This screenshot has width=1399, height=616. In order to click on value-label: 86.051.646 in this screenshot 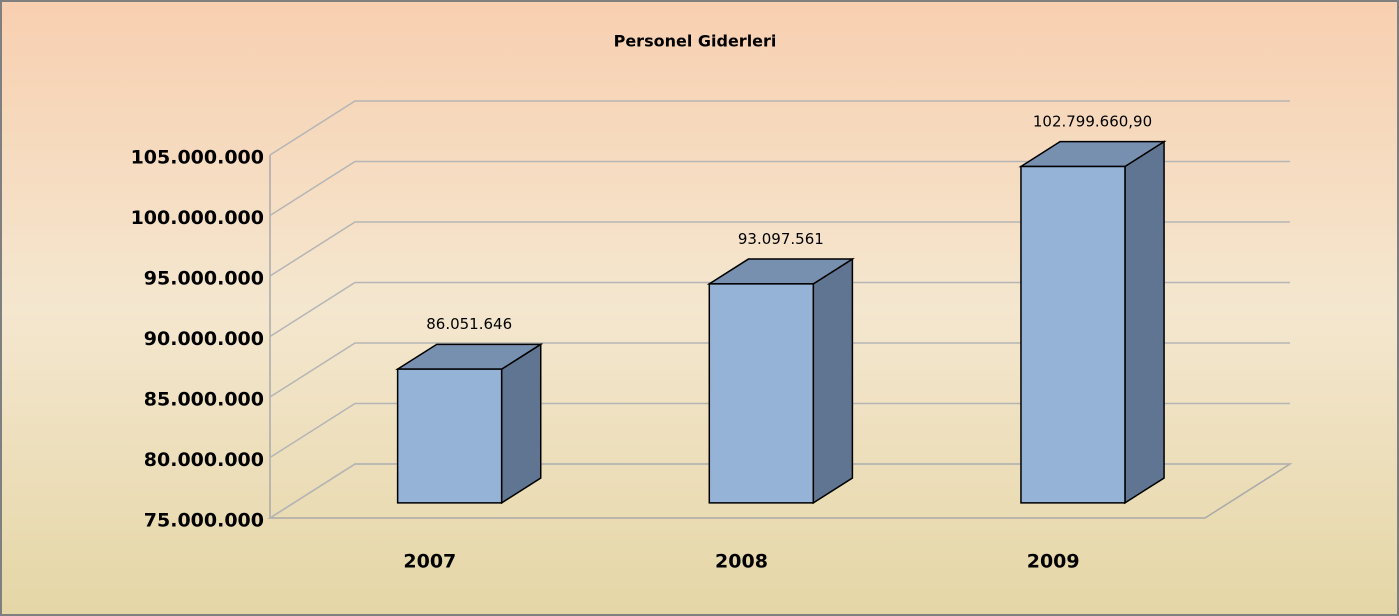, I will do `click(469, 324)`.